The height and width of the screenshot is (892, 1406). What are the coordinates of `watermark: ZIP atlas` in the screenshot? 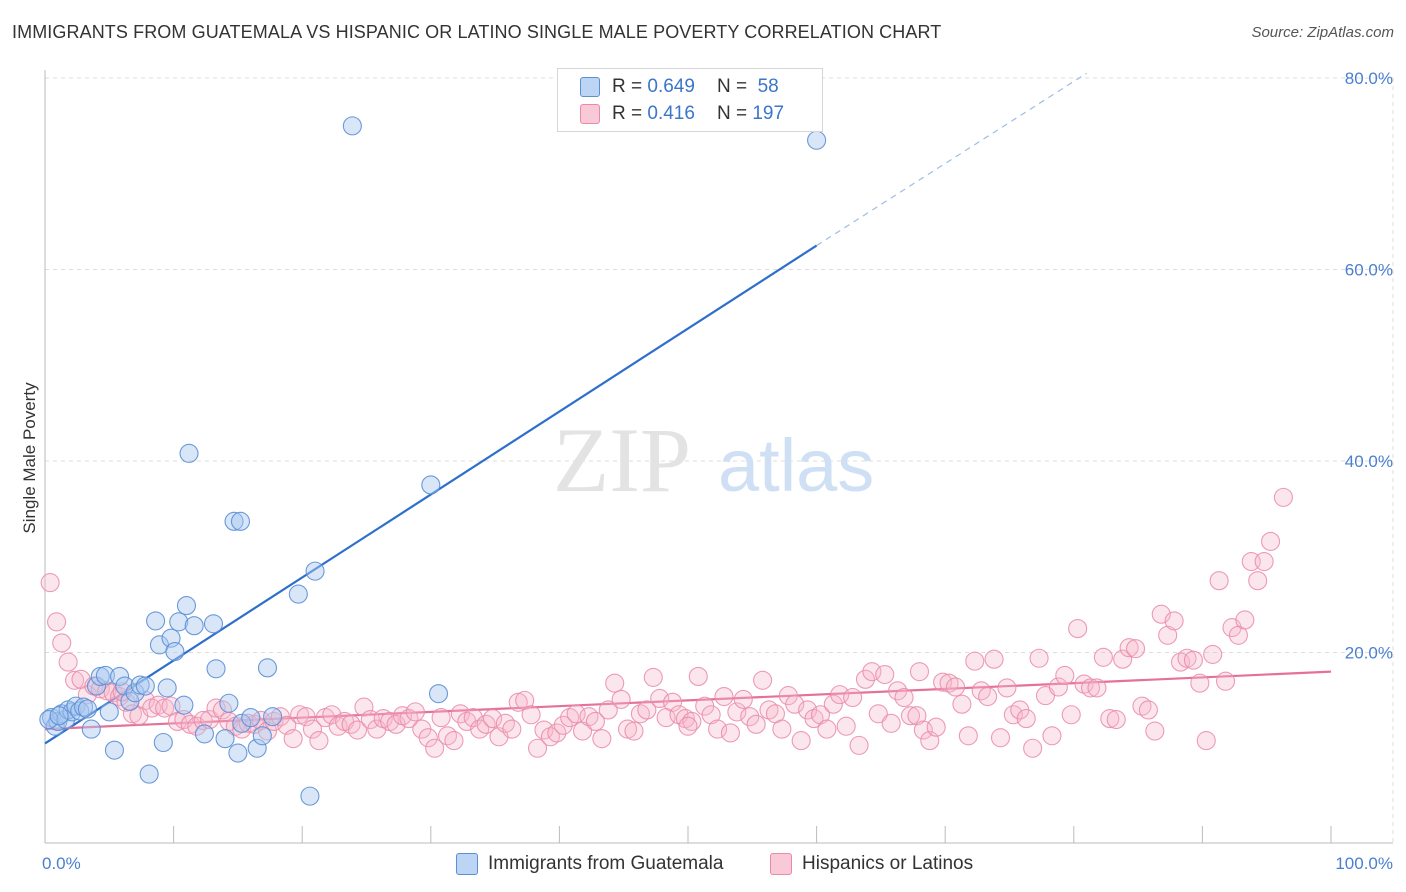 It's located at (713, 460).